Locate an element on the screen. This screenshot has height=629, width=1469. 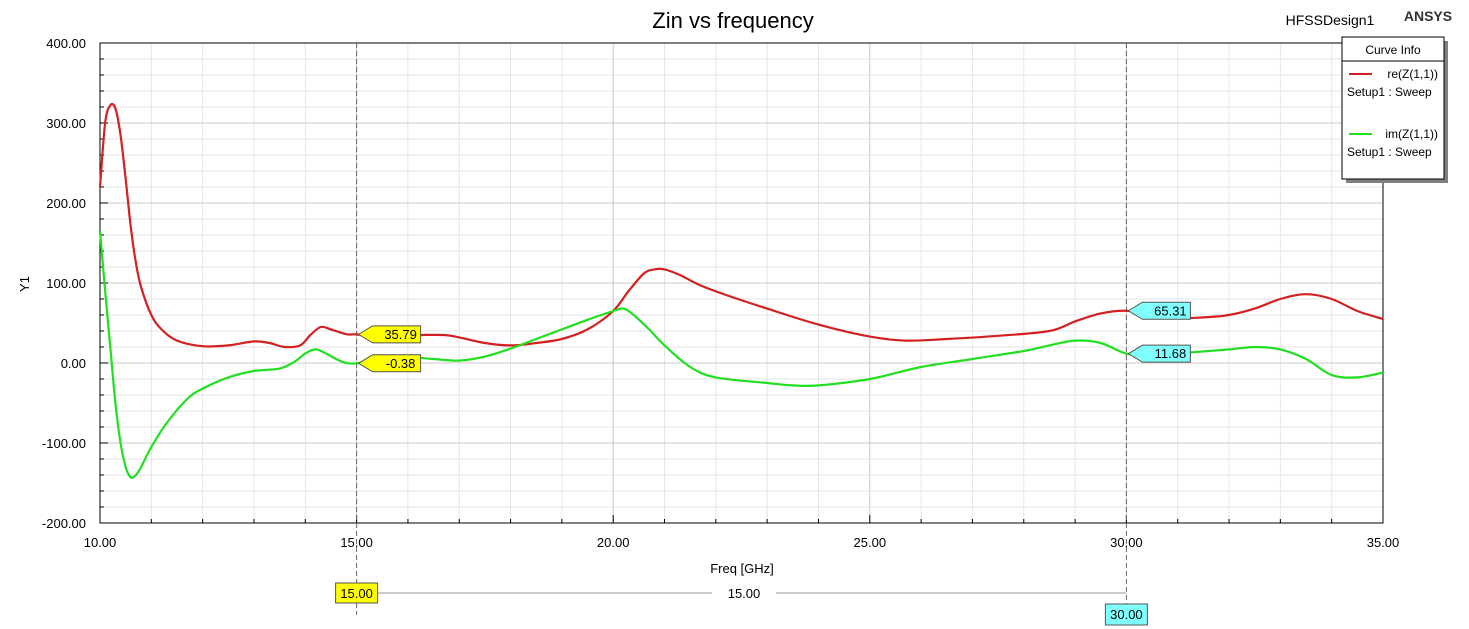
x-tick-label: 10.00 is located at coordinates (100, 542).